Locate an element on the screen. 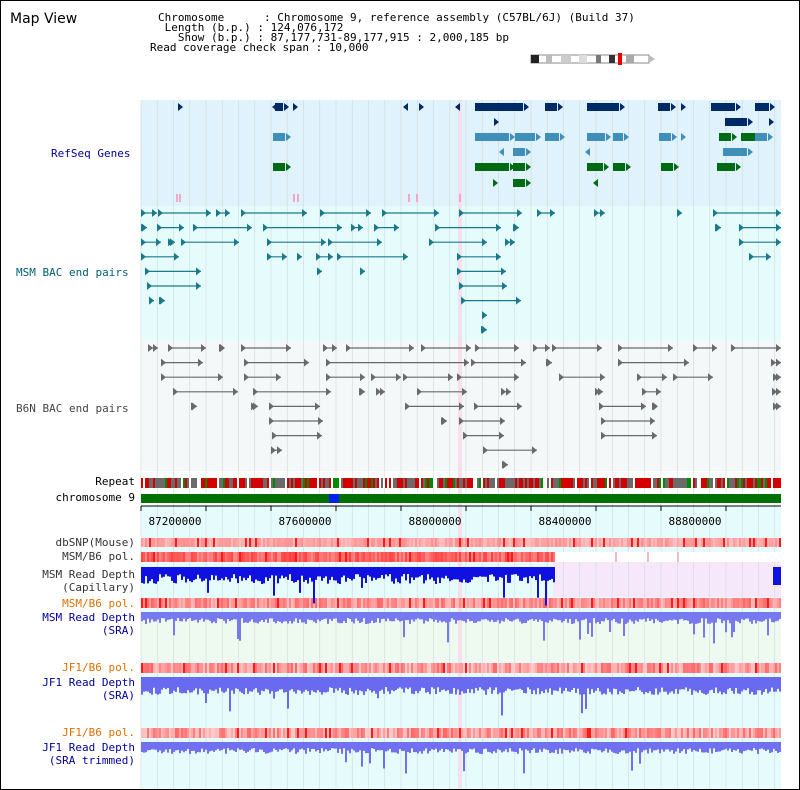 The width and height of the screenshot is (800, 790). track-label-msm-b6-pol: MSM/B6 pol. is located at coordinates (98, 556).